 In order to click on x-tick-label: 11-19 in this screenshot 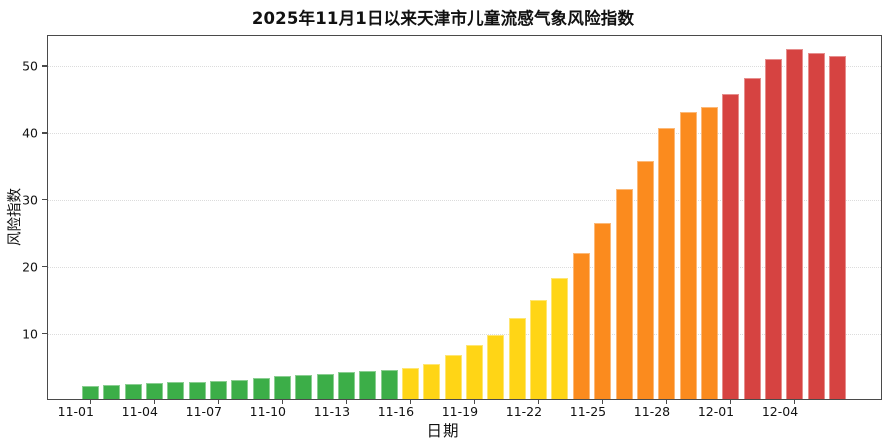, I will do `click(460, 411)`.